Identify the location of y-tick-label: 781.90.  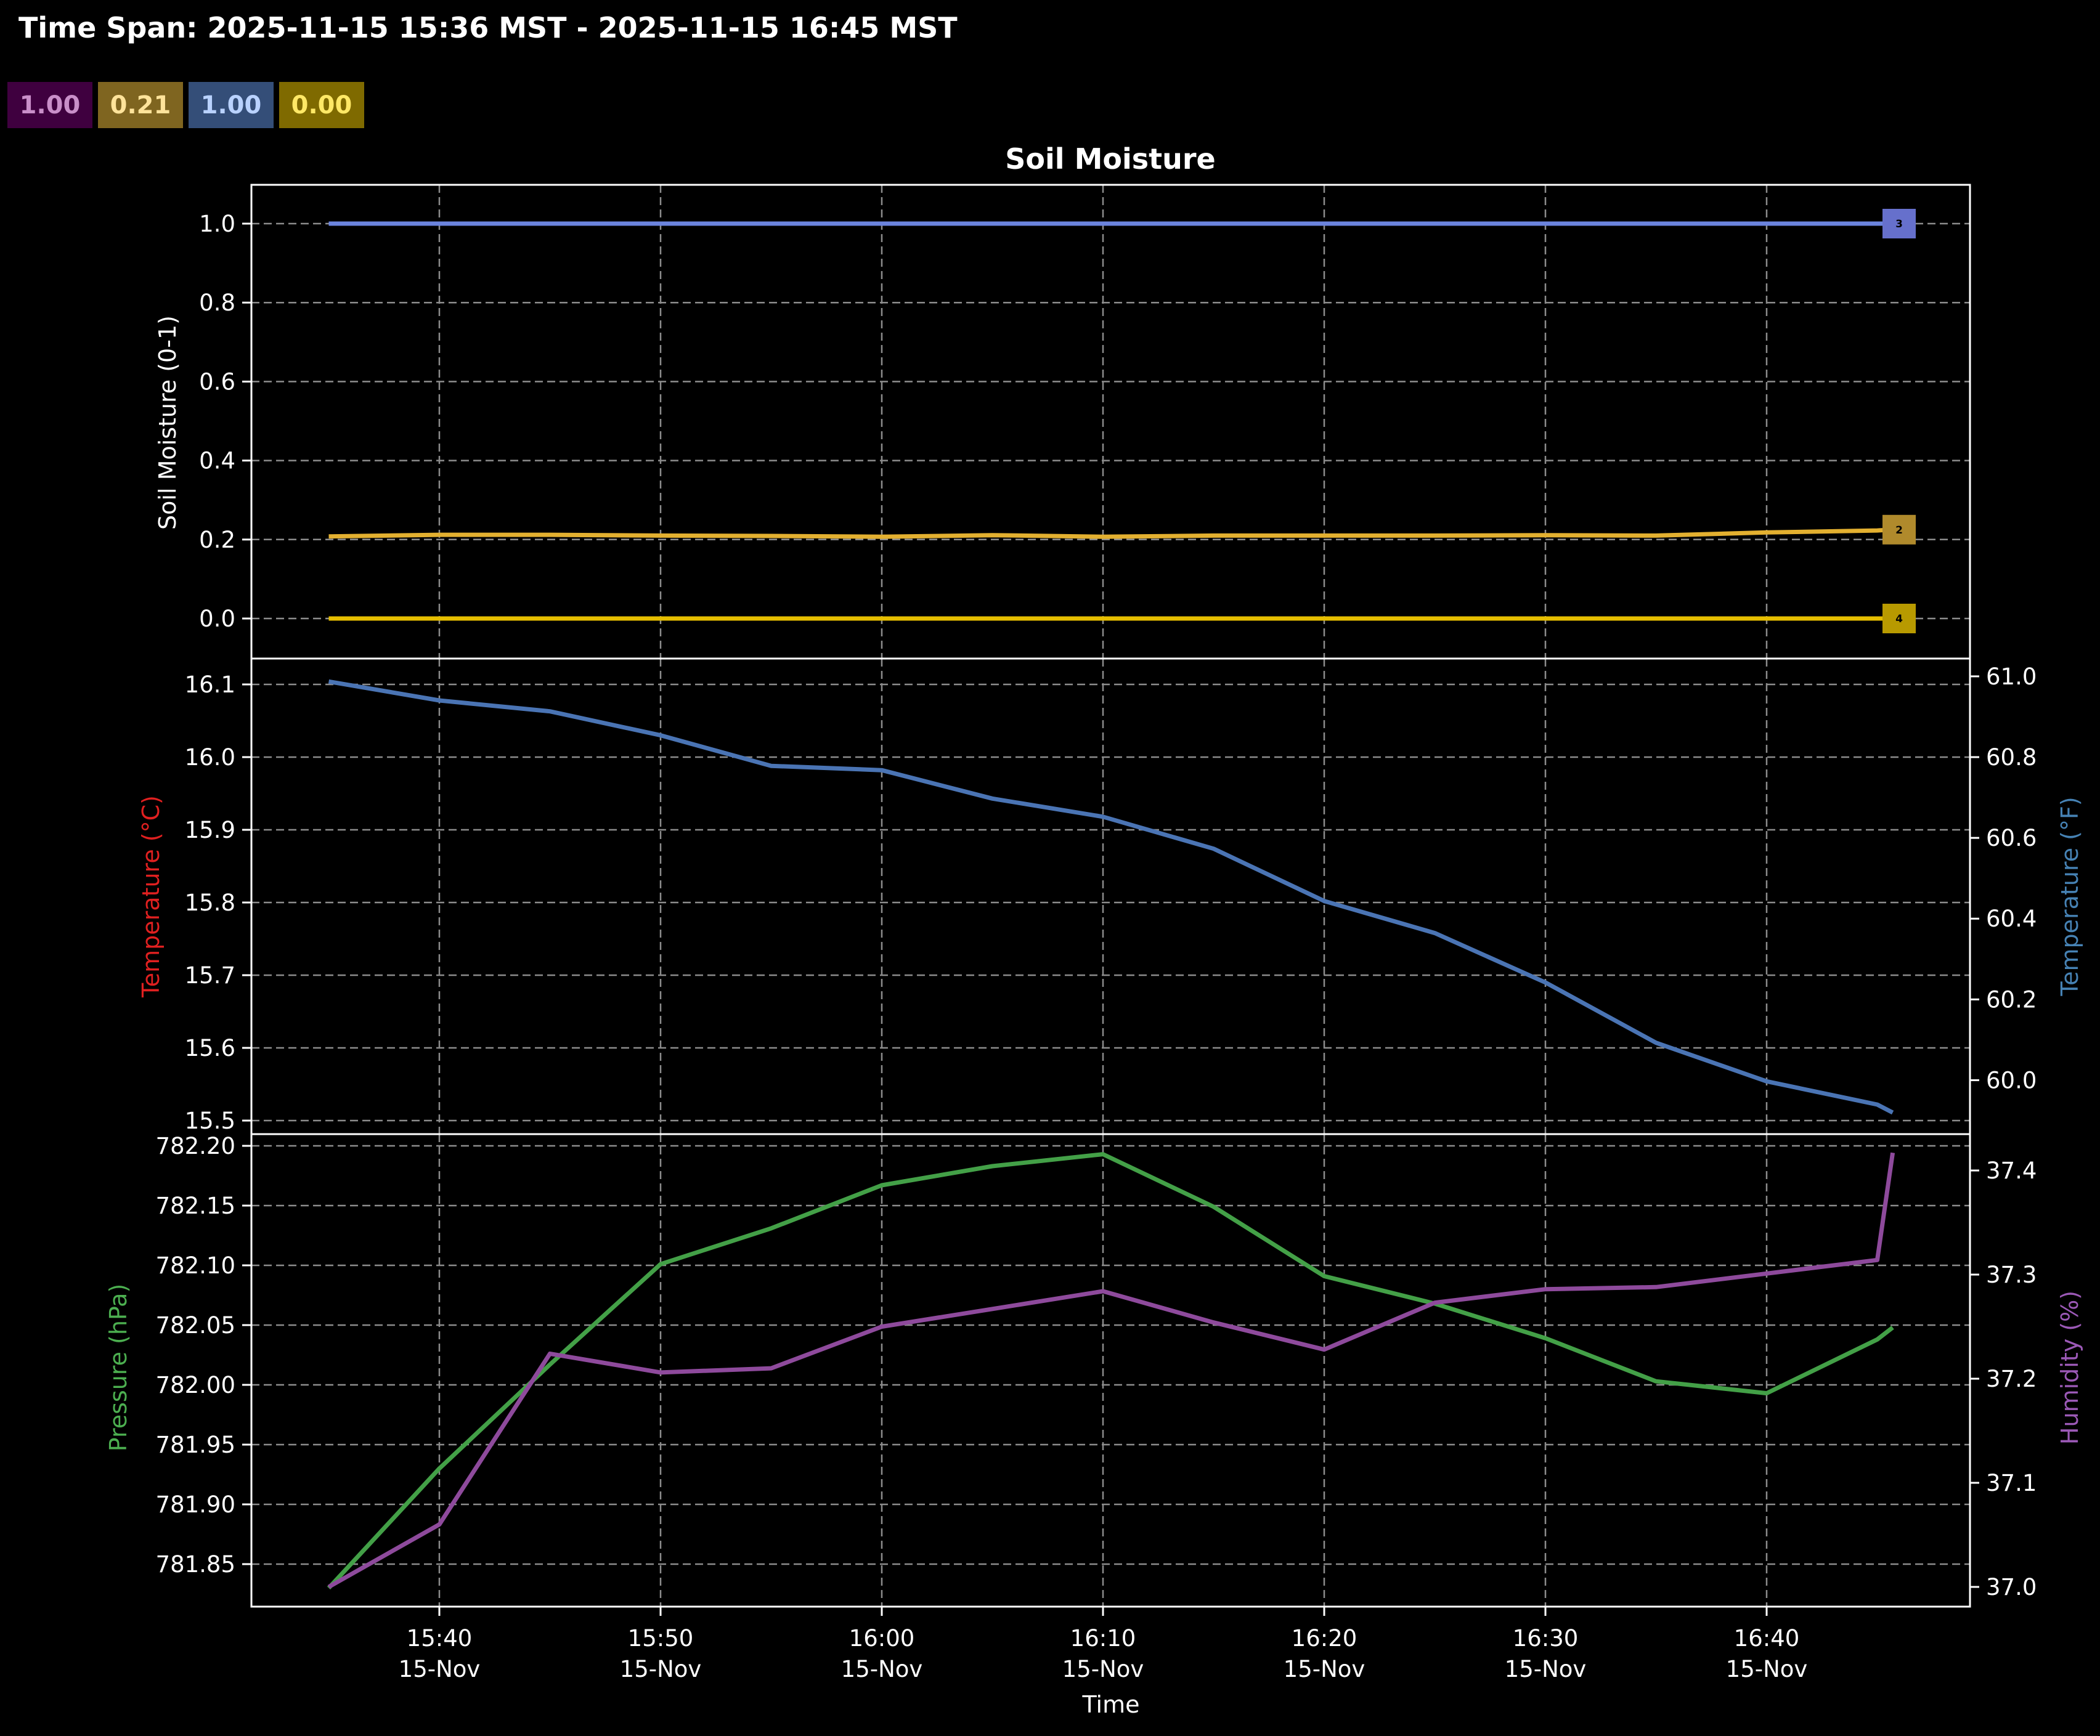
(195, 1504).